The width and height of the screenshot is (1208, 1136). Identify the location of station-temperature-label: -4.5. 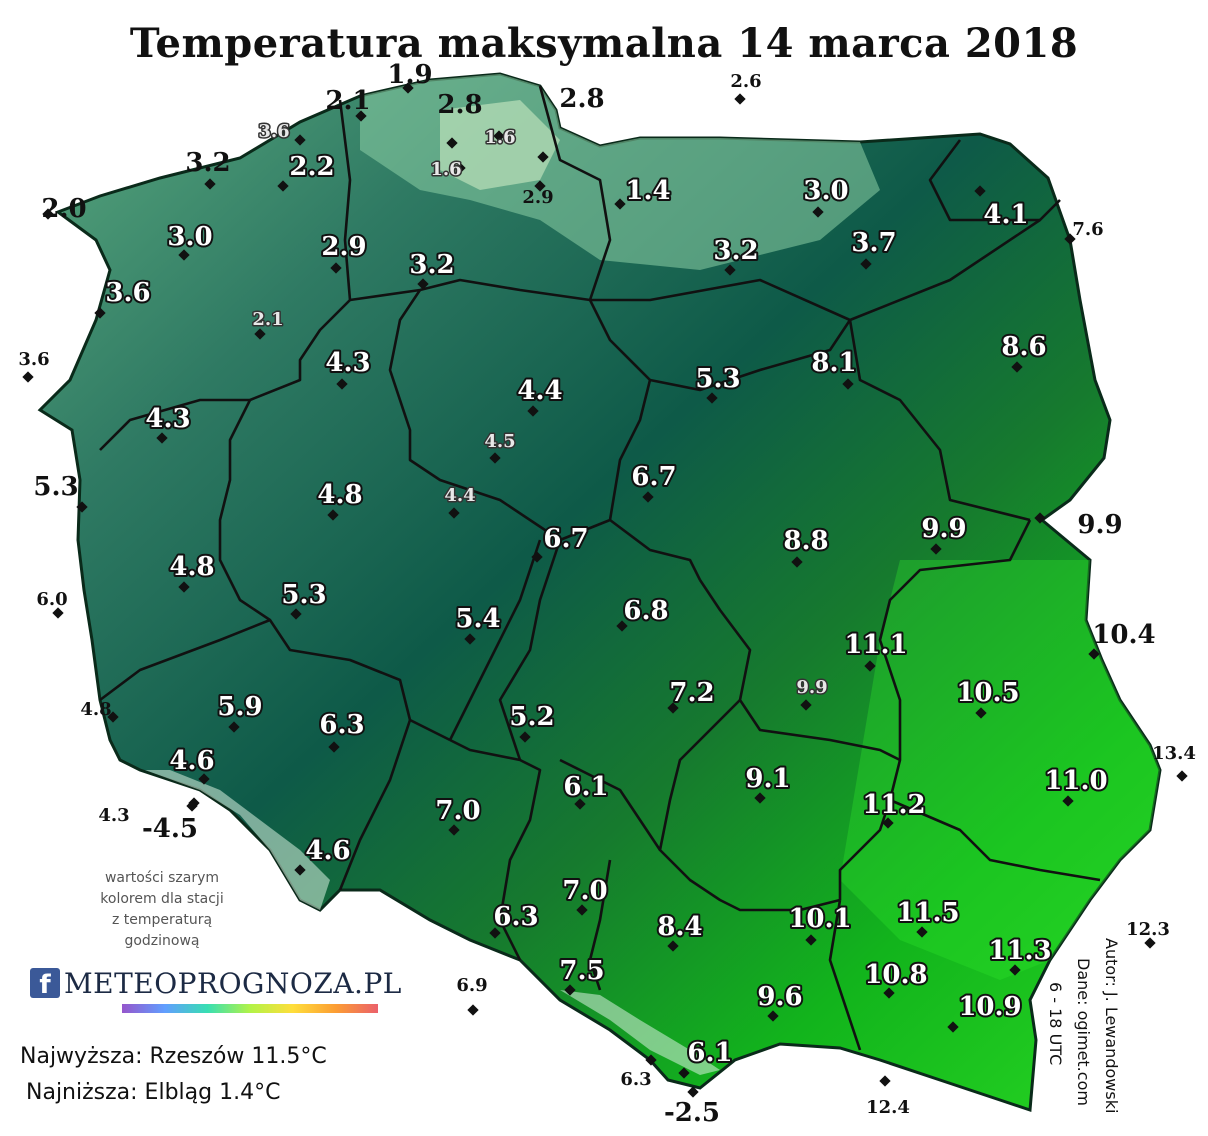
(170, 829).